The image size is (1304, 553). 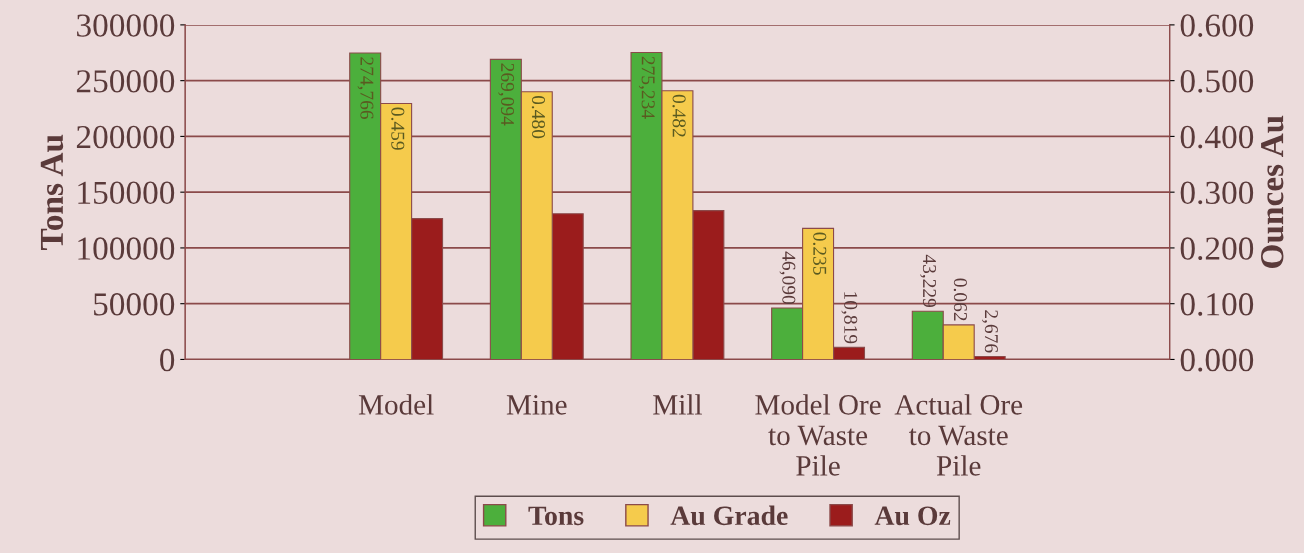 What do you see at coordinates (536, 405) in the screenshot?
I see `x-tick-label: Mine` at bounding box center [536, 405].